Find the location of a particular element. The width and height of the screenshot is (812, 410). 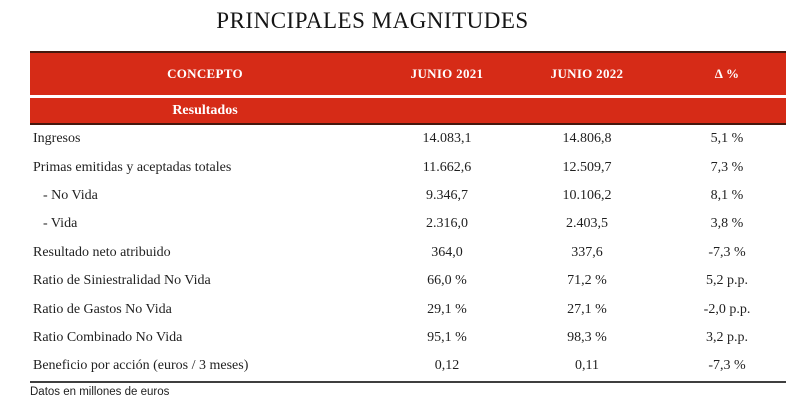

value-junio-2021: 95,1 % is located at coordinates (447, 337).